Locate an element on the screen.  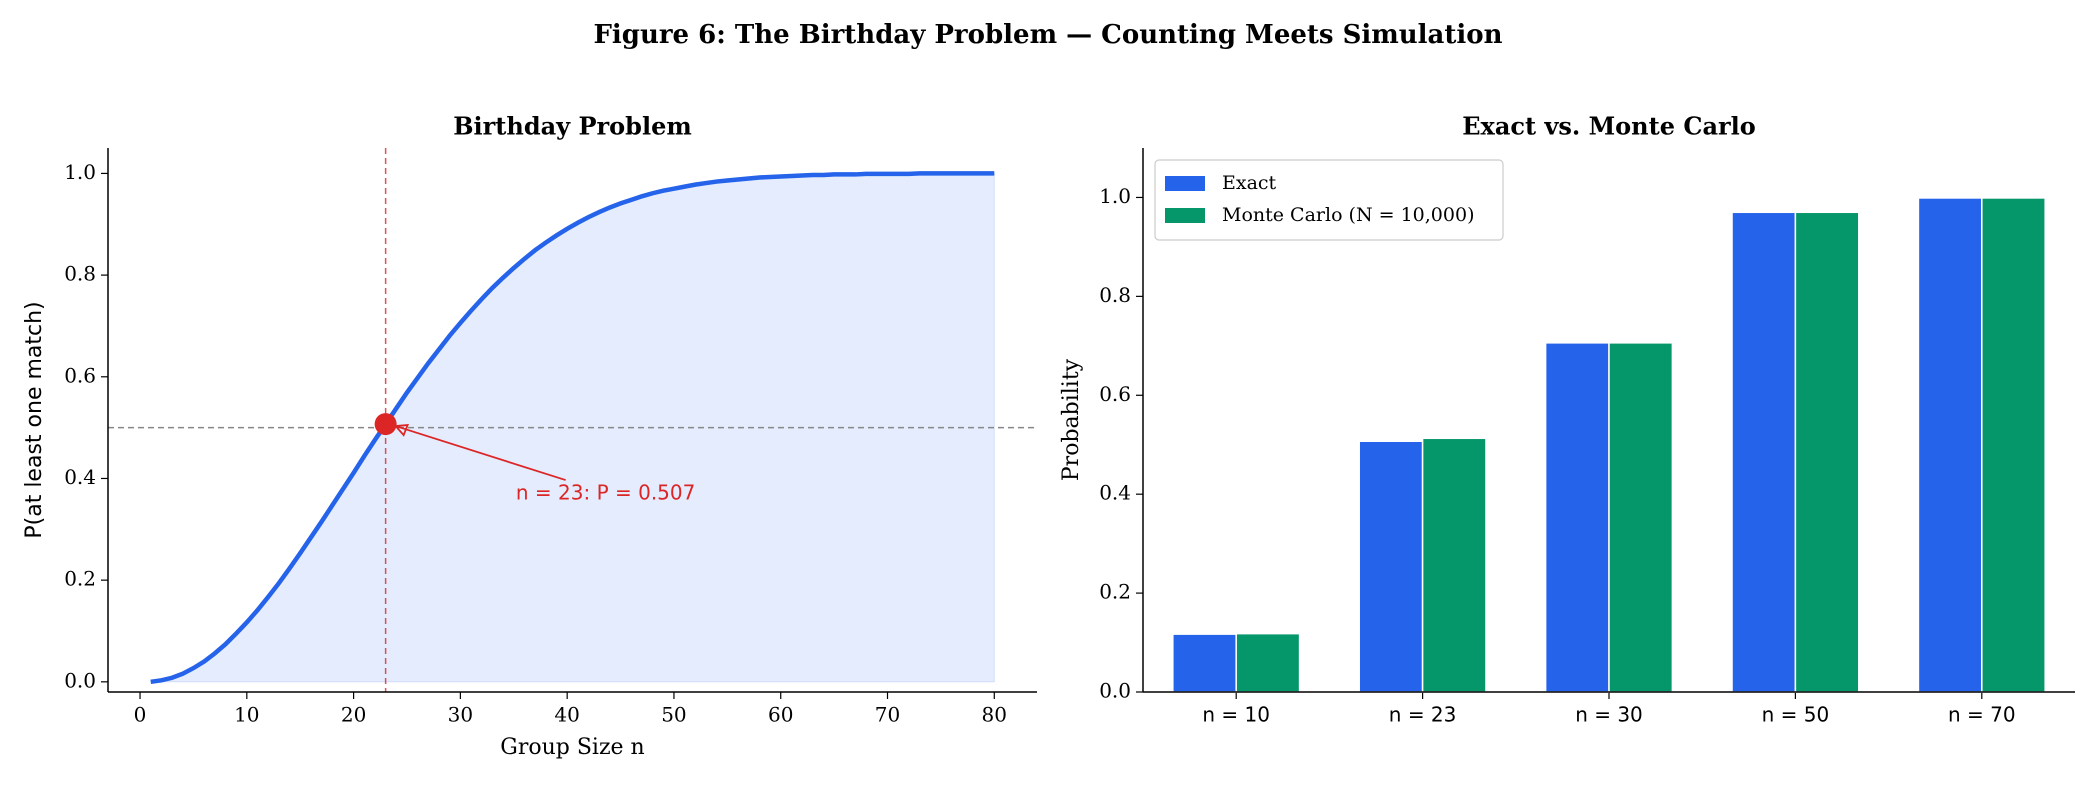
x-tick-label: 60 is located at coordinates (780, 715).